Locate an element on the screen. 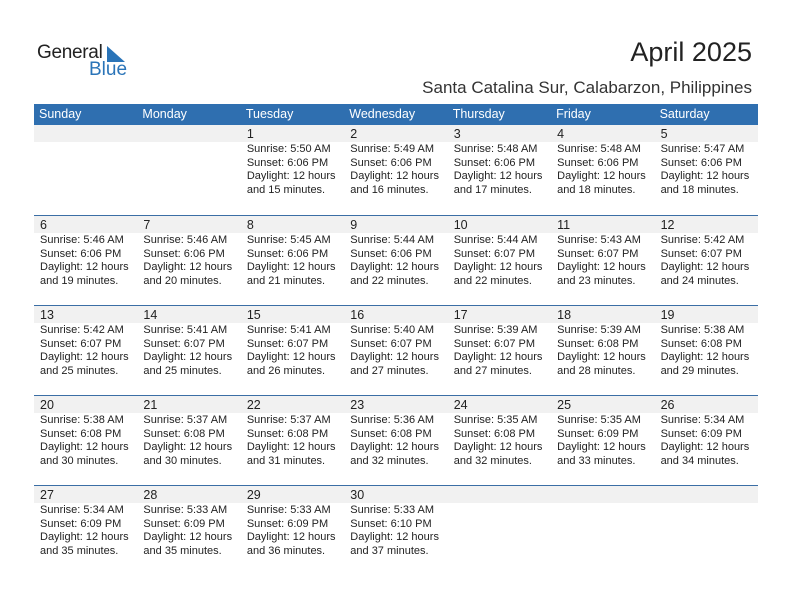  day-number: 12 is located at coordinates (667, 225).